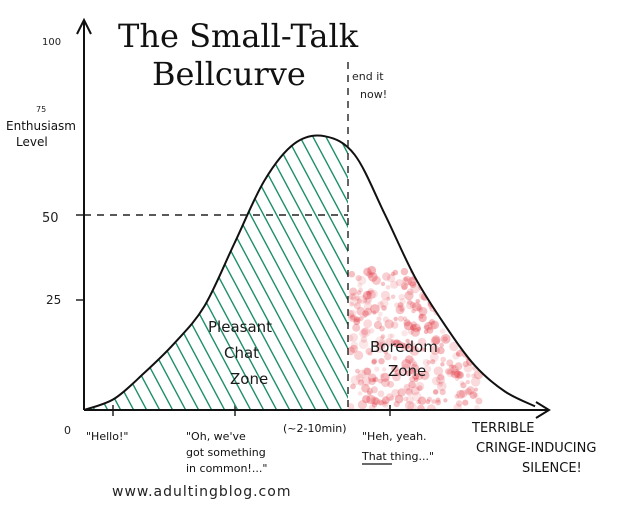 The height and width of the screenshot is (508, 640). I want to click on x-label-duration: (~2-10min), so click(315, 428).